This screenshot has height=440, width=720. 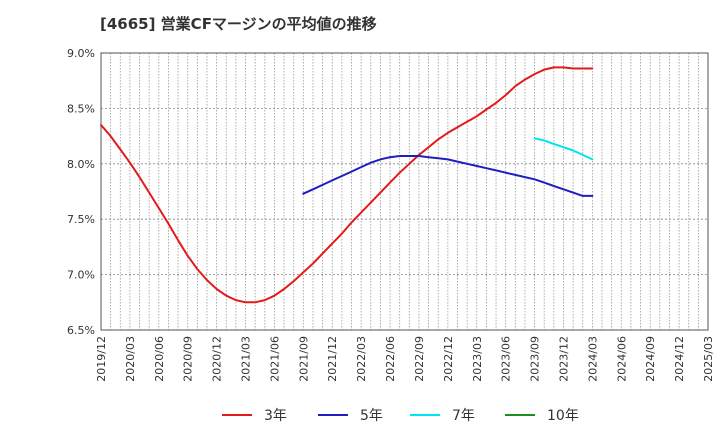 I want to click on x-tick-label: 2020/03, so click(x=130, y=359).